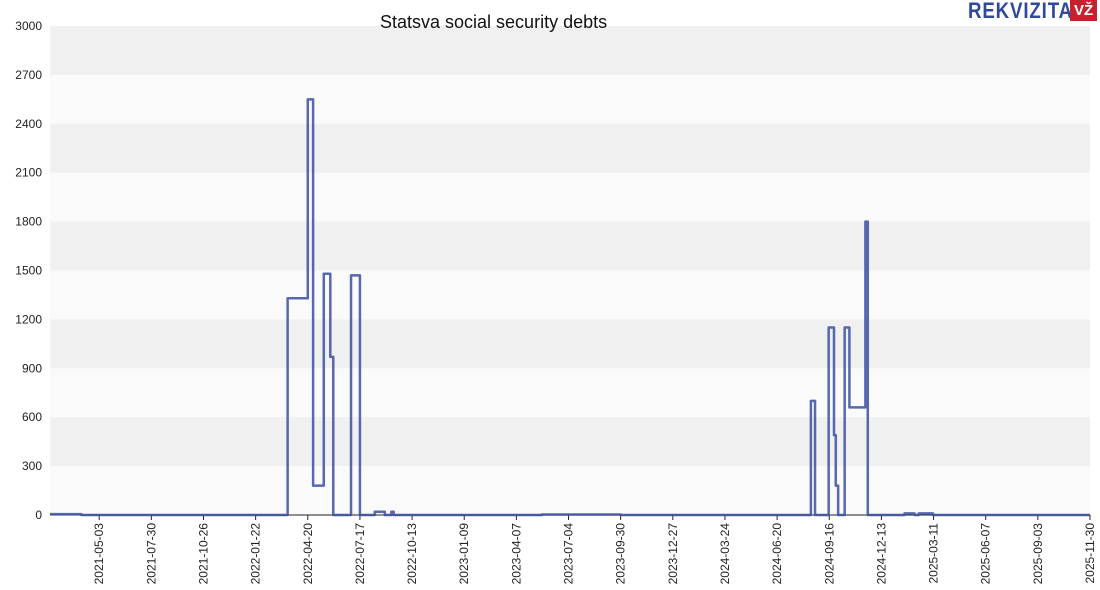 The width and height of the screenshot is (1100, 590). What do you see at coordinates (99, 554) in the screenshot?
I see `x-tick-label: 2021-05-03` at bounding box center [99, 554].